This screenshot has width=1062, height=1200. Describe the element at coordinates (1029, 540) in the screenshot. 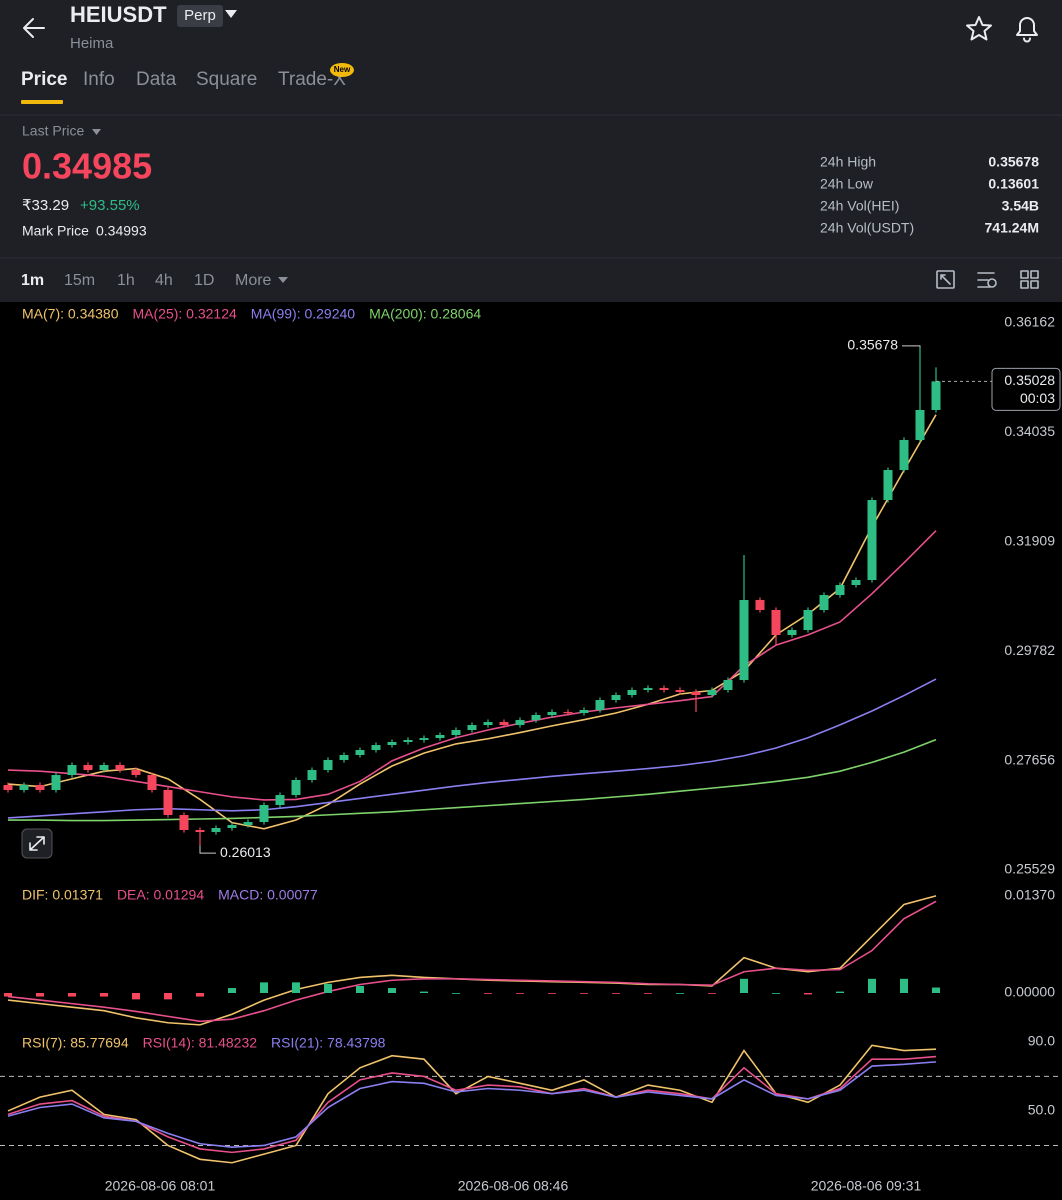

I see `y-tick-label: 0.31909` at that location.